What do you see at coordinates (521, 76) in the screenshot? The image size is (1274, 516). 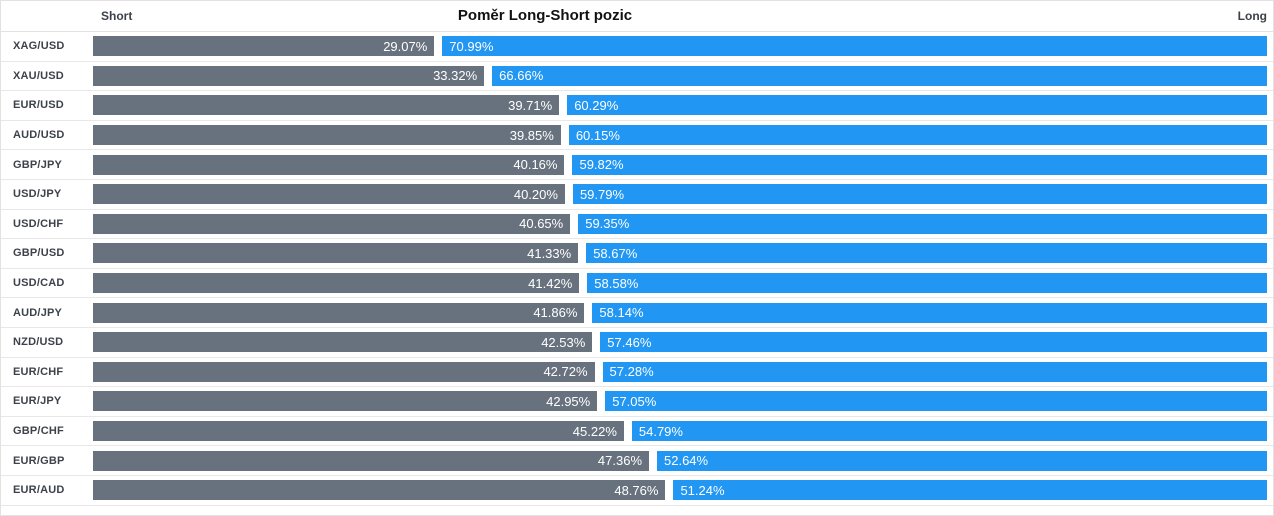 I see `long-value-label: 66.66%` at bounding box center [521, 76].